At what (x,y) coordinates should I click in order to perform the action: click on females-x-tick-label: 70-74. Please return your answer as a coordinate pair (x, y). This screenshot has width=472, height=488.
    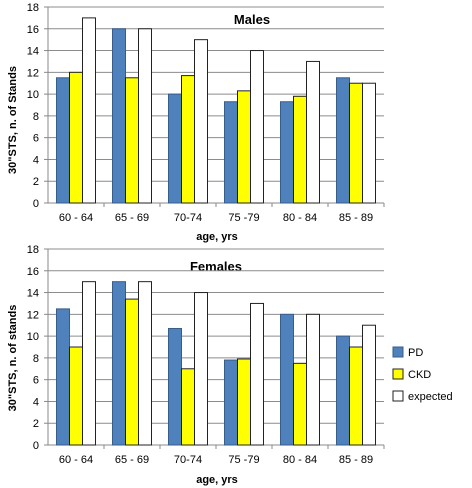
    Looking at the image, I should click on (188, 460).